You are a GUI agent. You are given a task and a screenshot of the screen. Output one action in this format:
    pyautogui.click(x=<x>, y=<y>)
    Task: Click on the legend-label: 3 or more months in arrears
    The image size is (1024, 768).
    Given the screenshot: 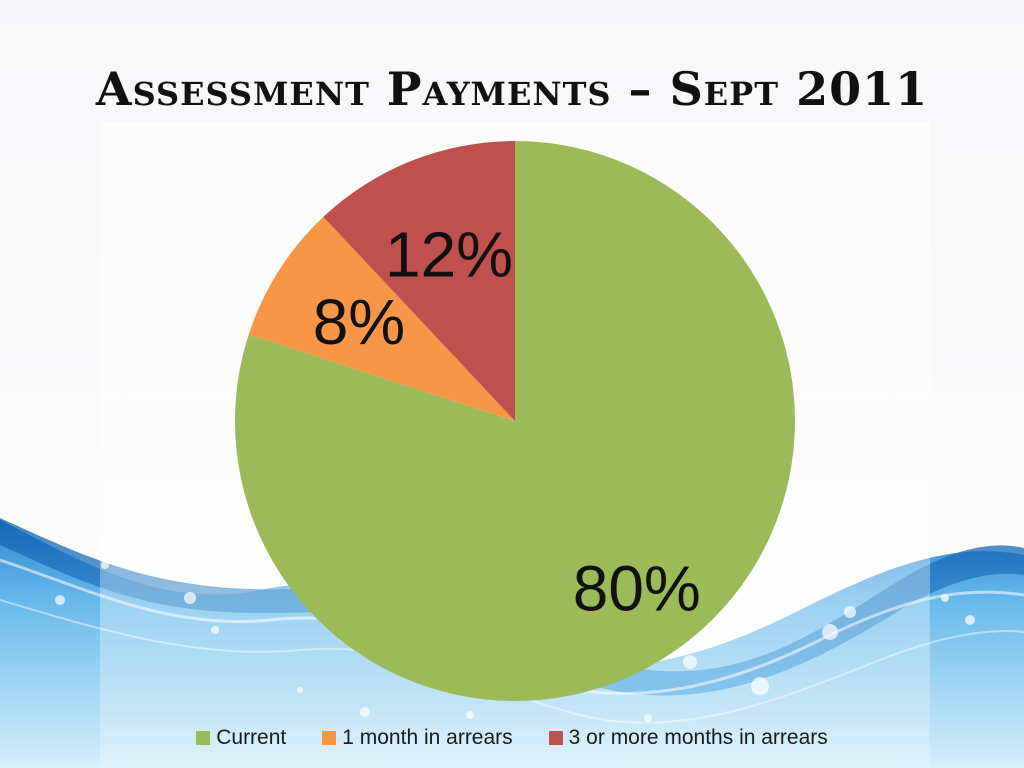 What is the action you would take?
    pyautogui.click(x=698, y=737)
    